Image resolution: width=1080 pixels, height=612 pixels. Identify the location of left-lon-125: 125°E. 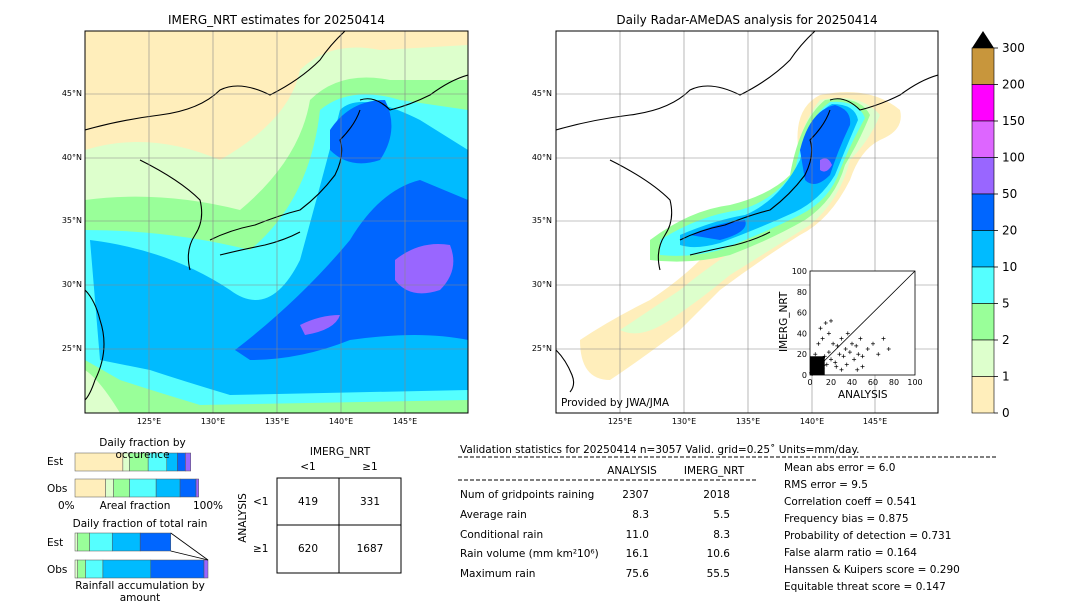
(149, 421).